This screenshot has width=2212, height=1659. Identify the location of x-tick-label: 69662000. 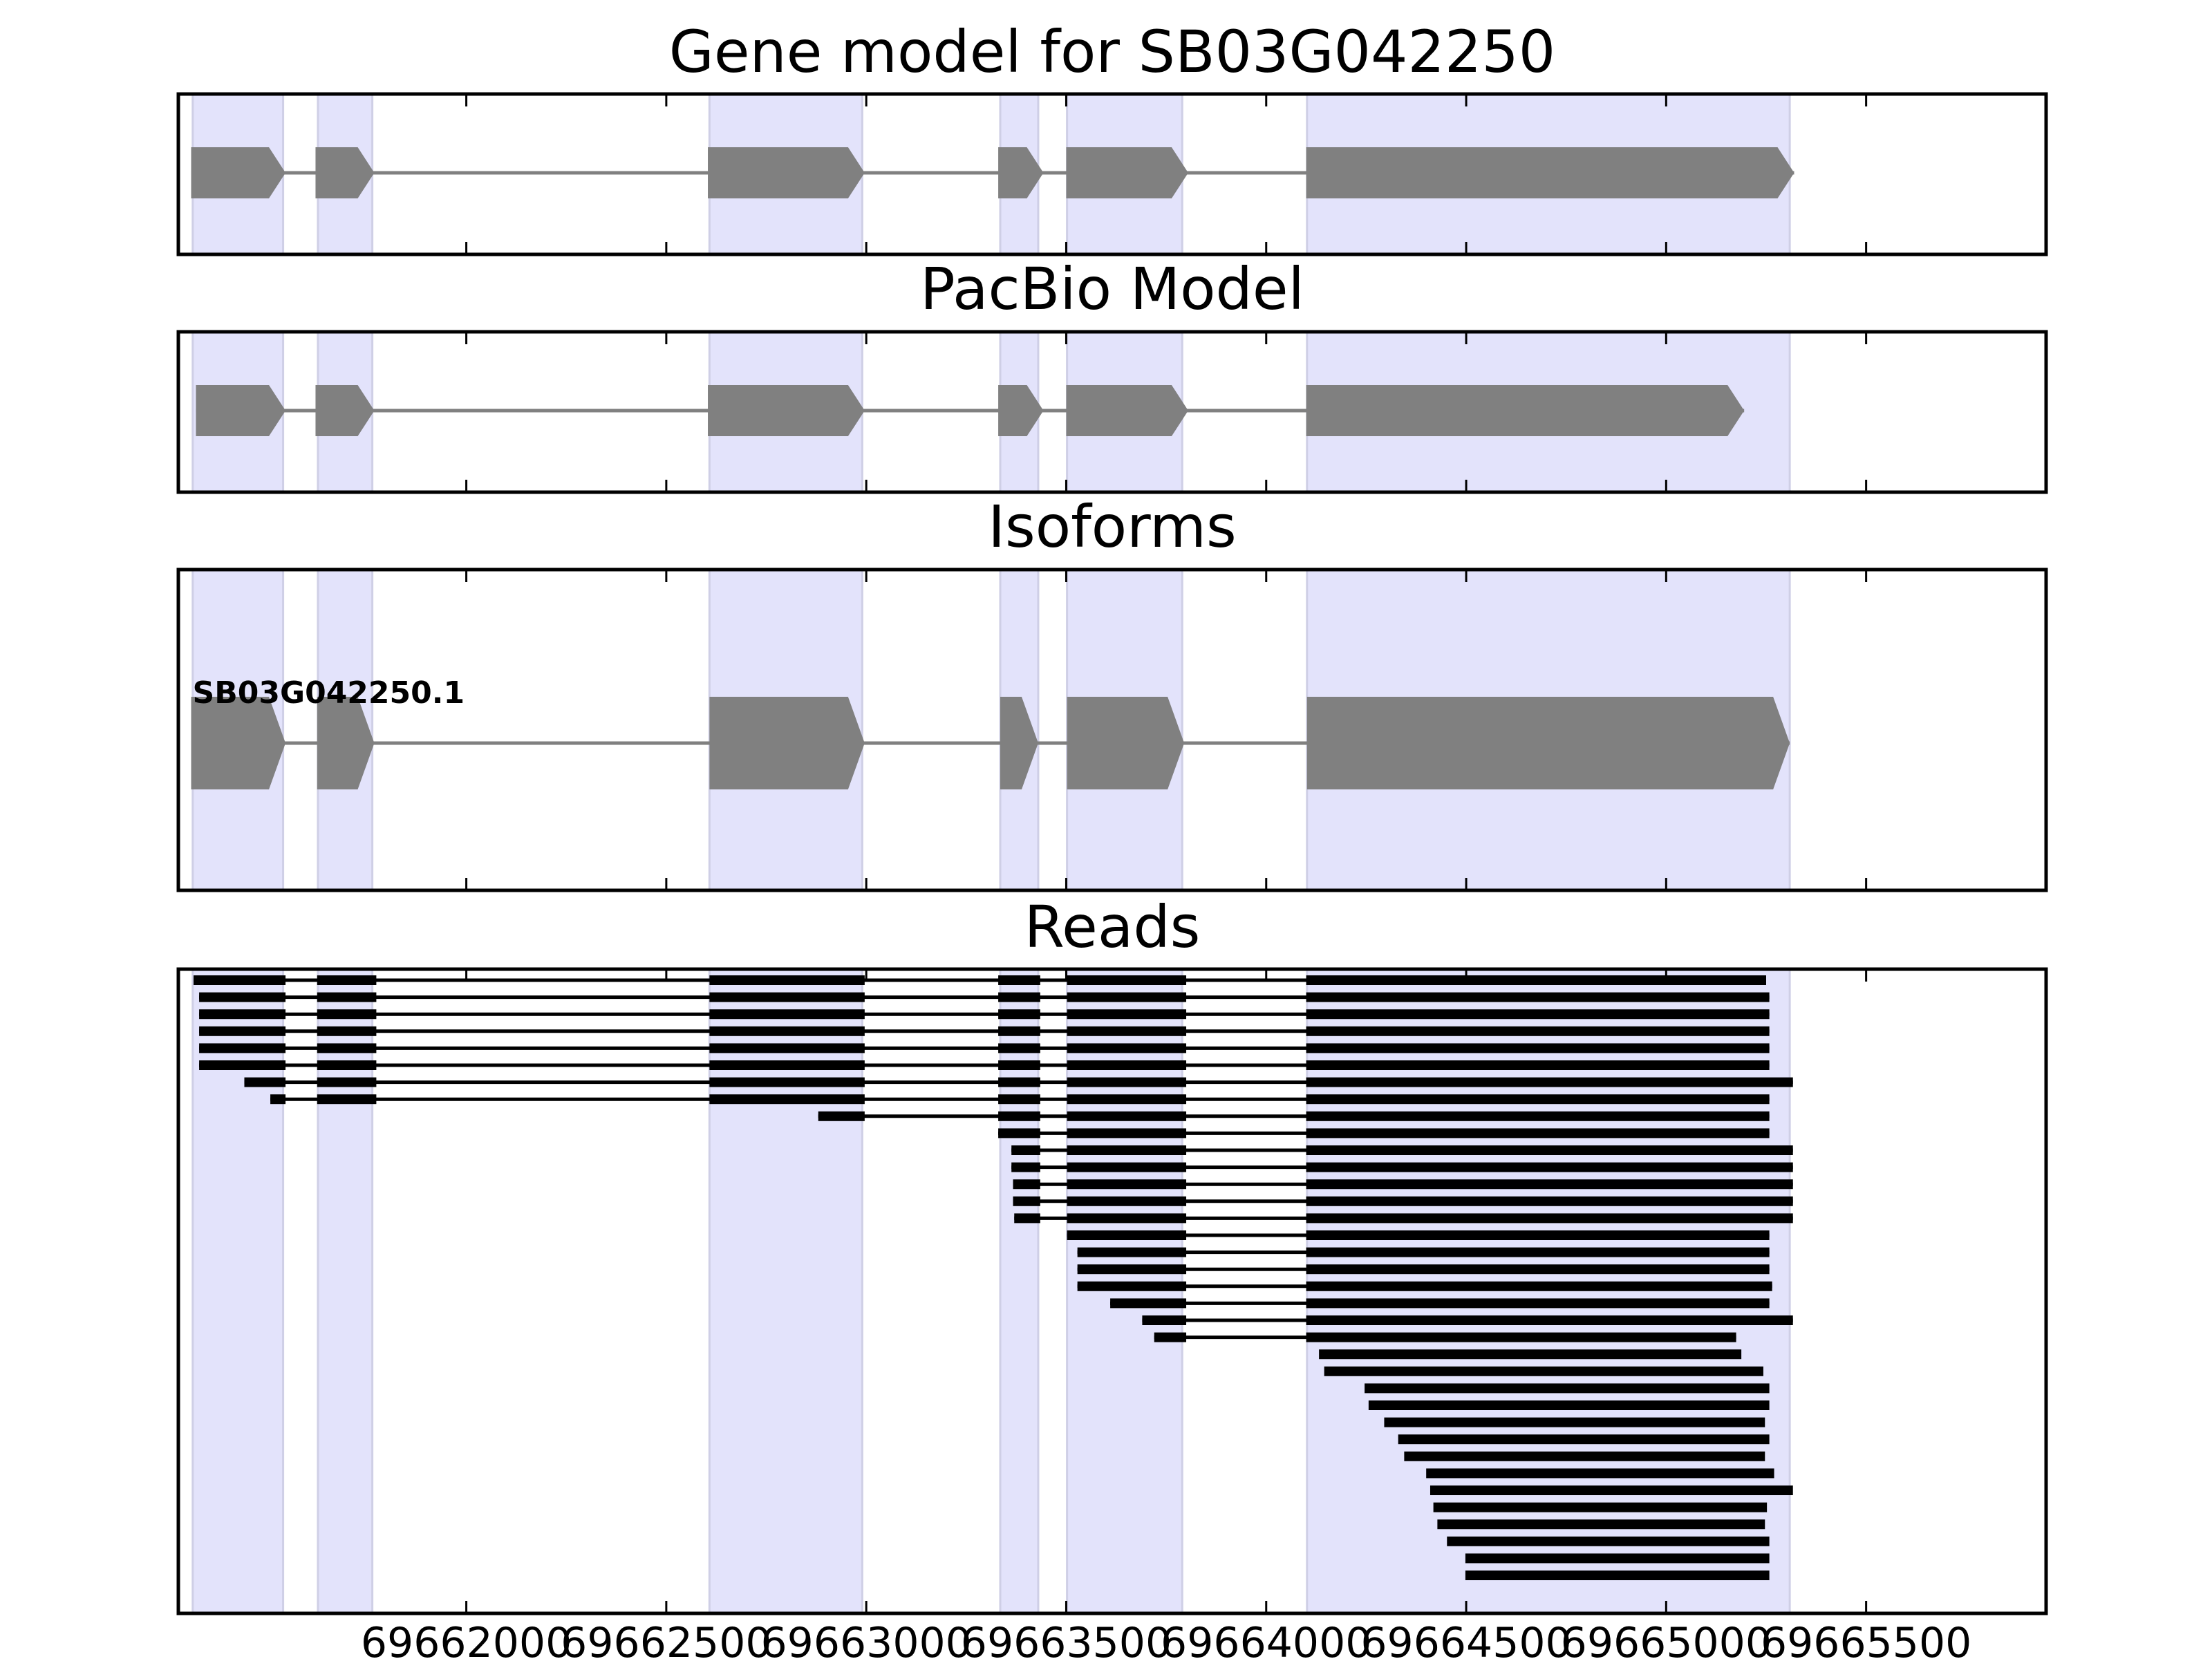
(467, 1639).